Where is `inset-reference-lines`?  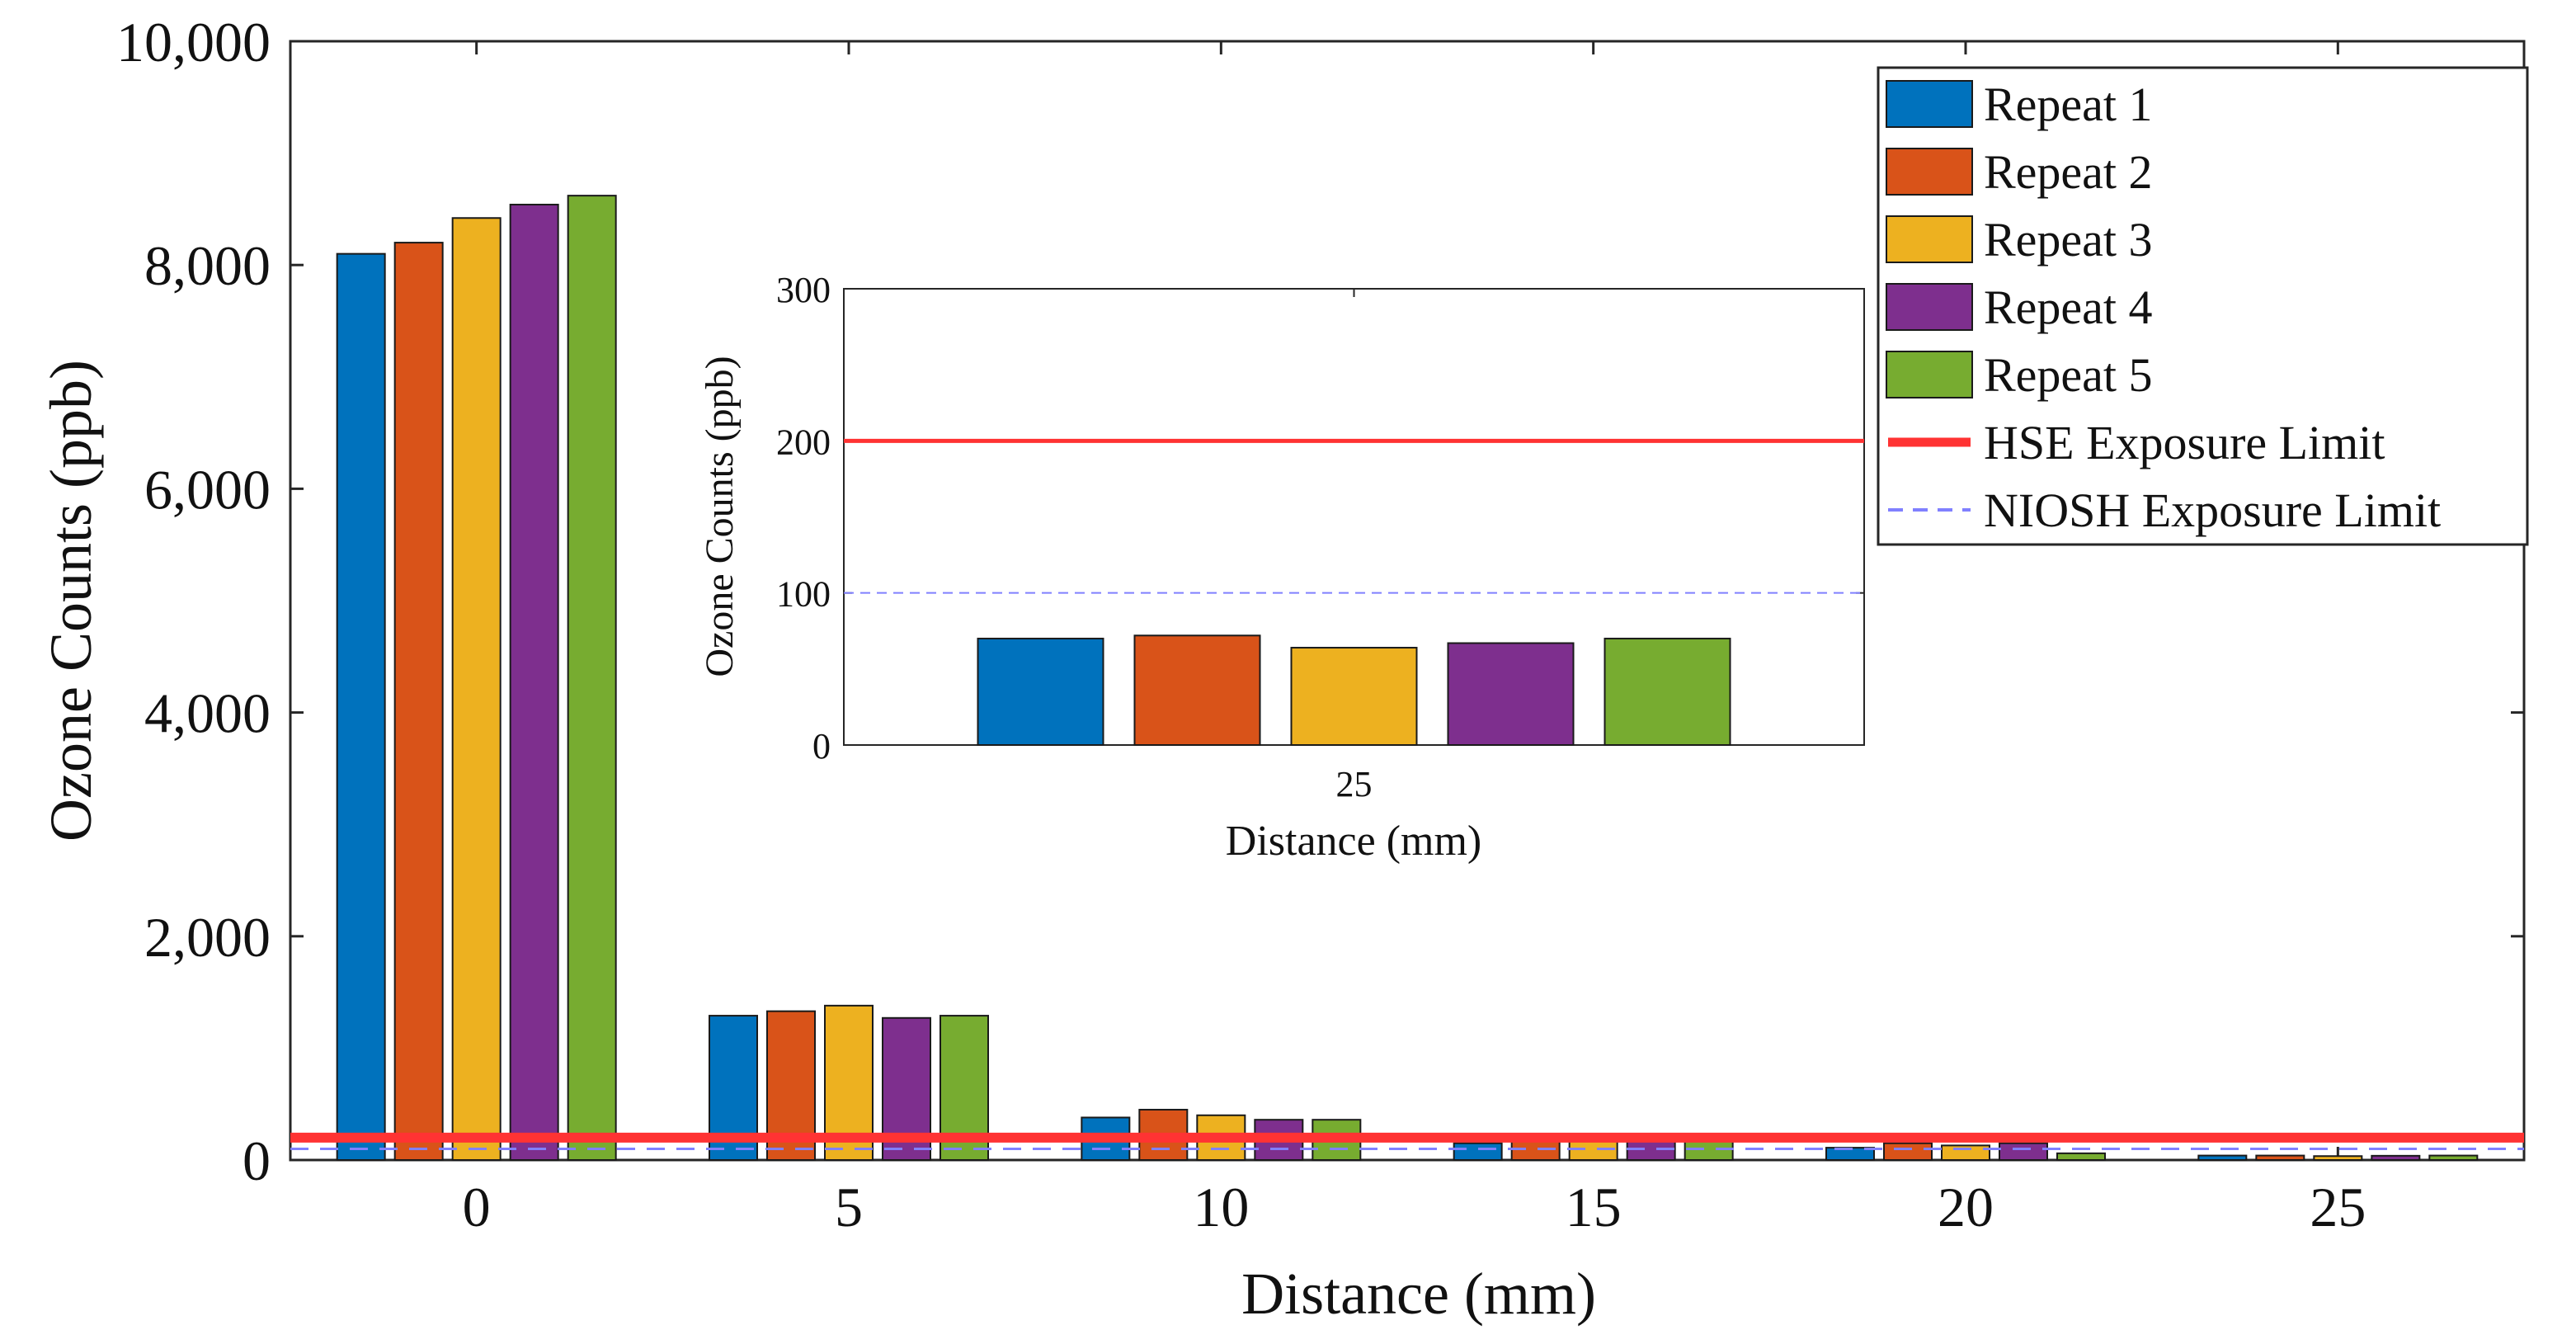 inset-reference-lines is located at coordinates (1354, 516).